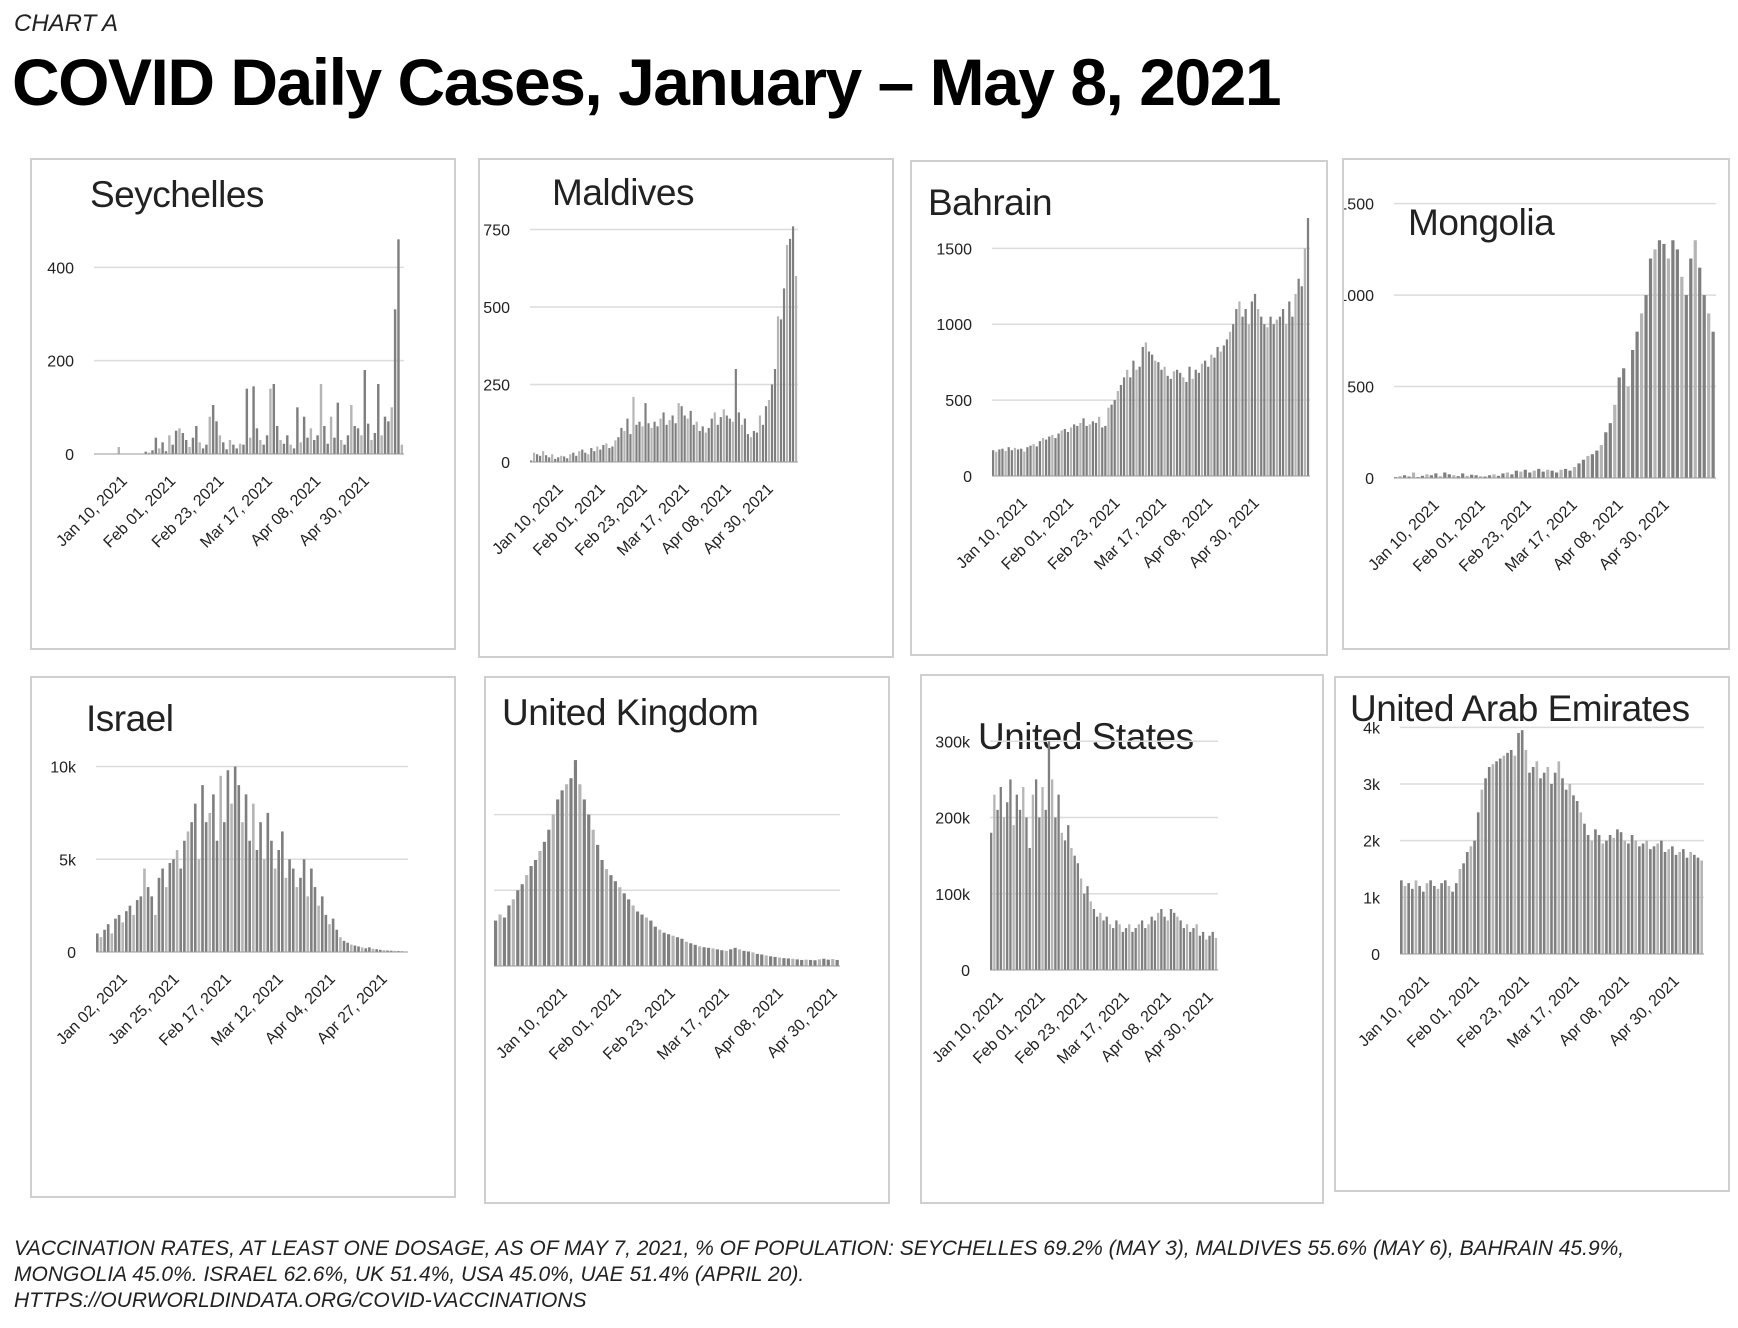 This screenshot has width=1738, height=1328. I want to click on chart-kicker: CHART A, so click(66, 23).